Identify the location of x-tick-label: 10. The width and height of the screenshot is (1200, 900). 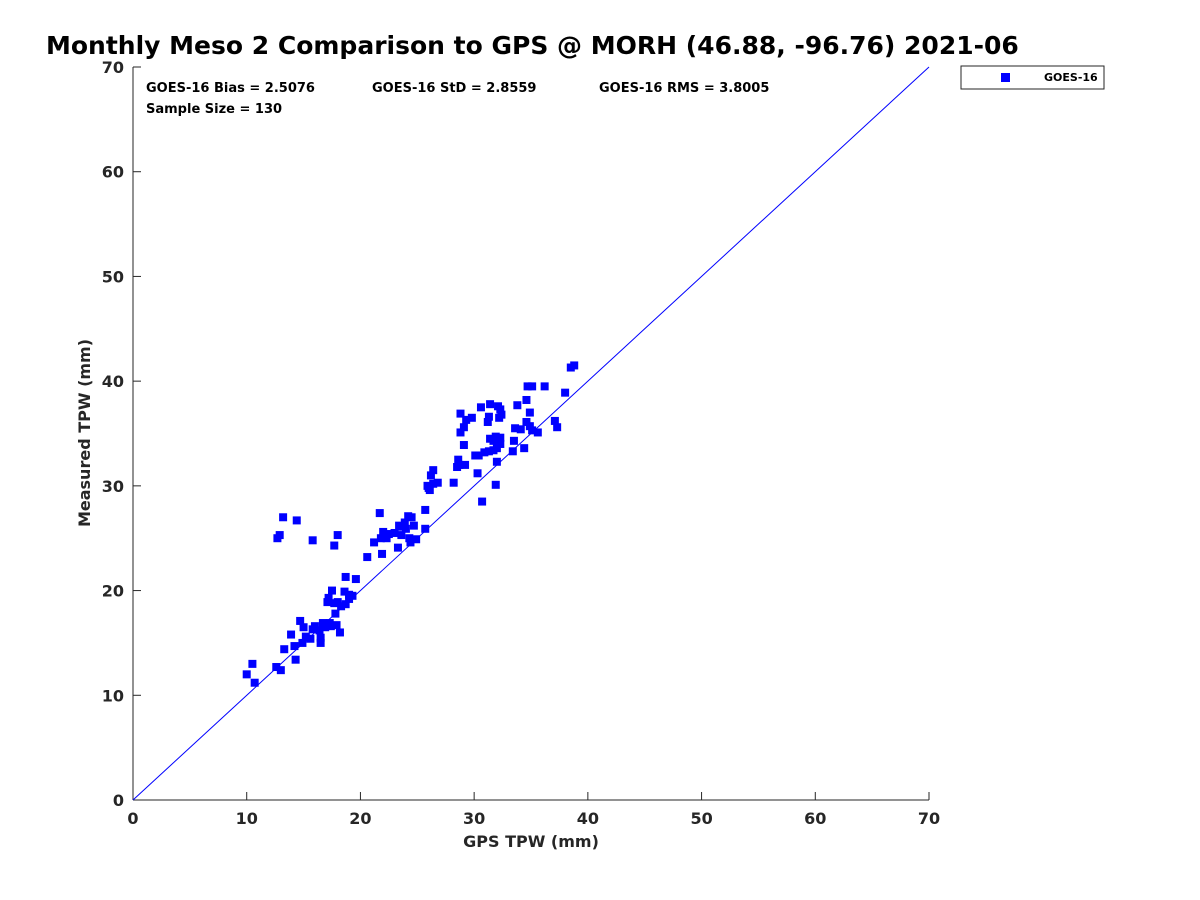
(247, 818).